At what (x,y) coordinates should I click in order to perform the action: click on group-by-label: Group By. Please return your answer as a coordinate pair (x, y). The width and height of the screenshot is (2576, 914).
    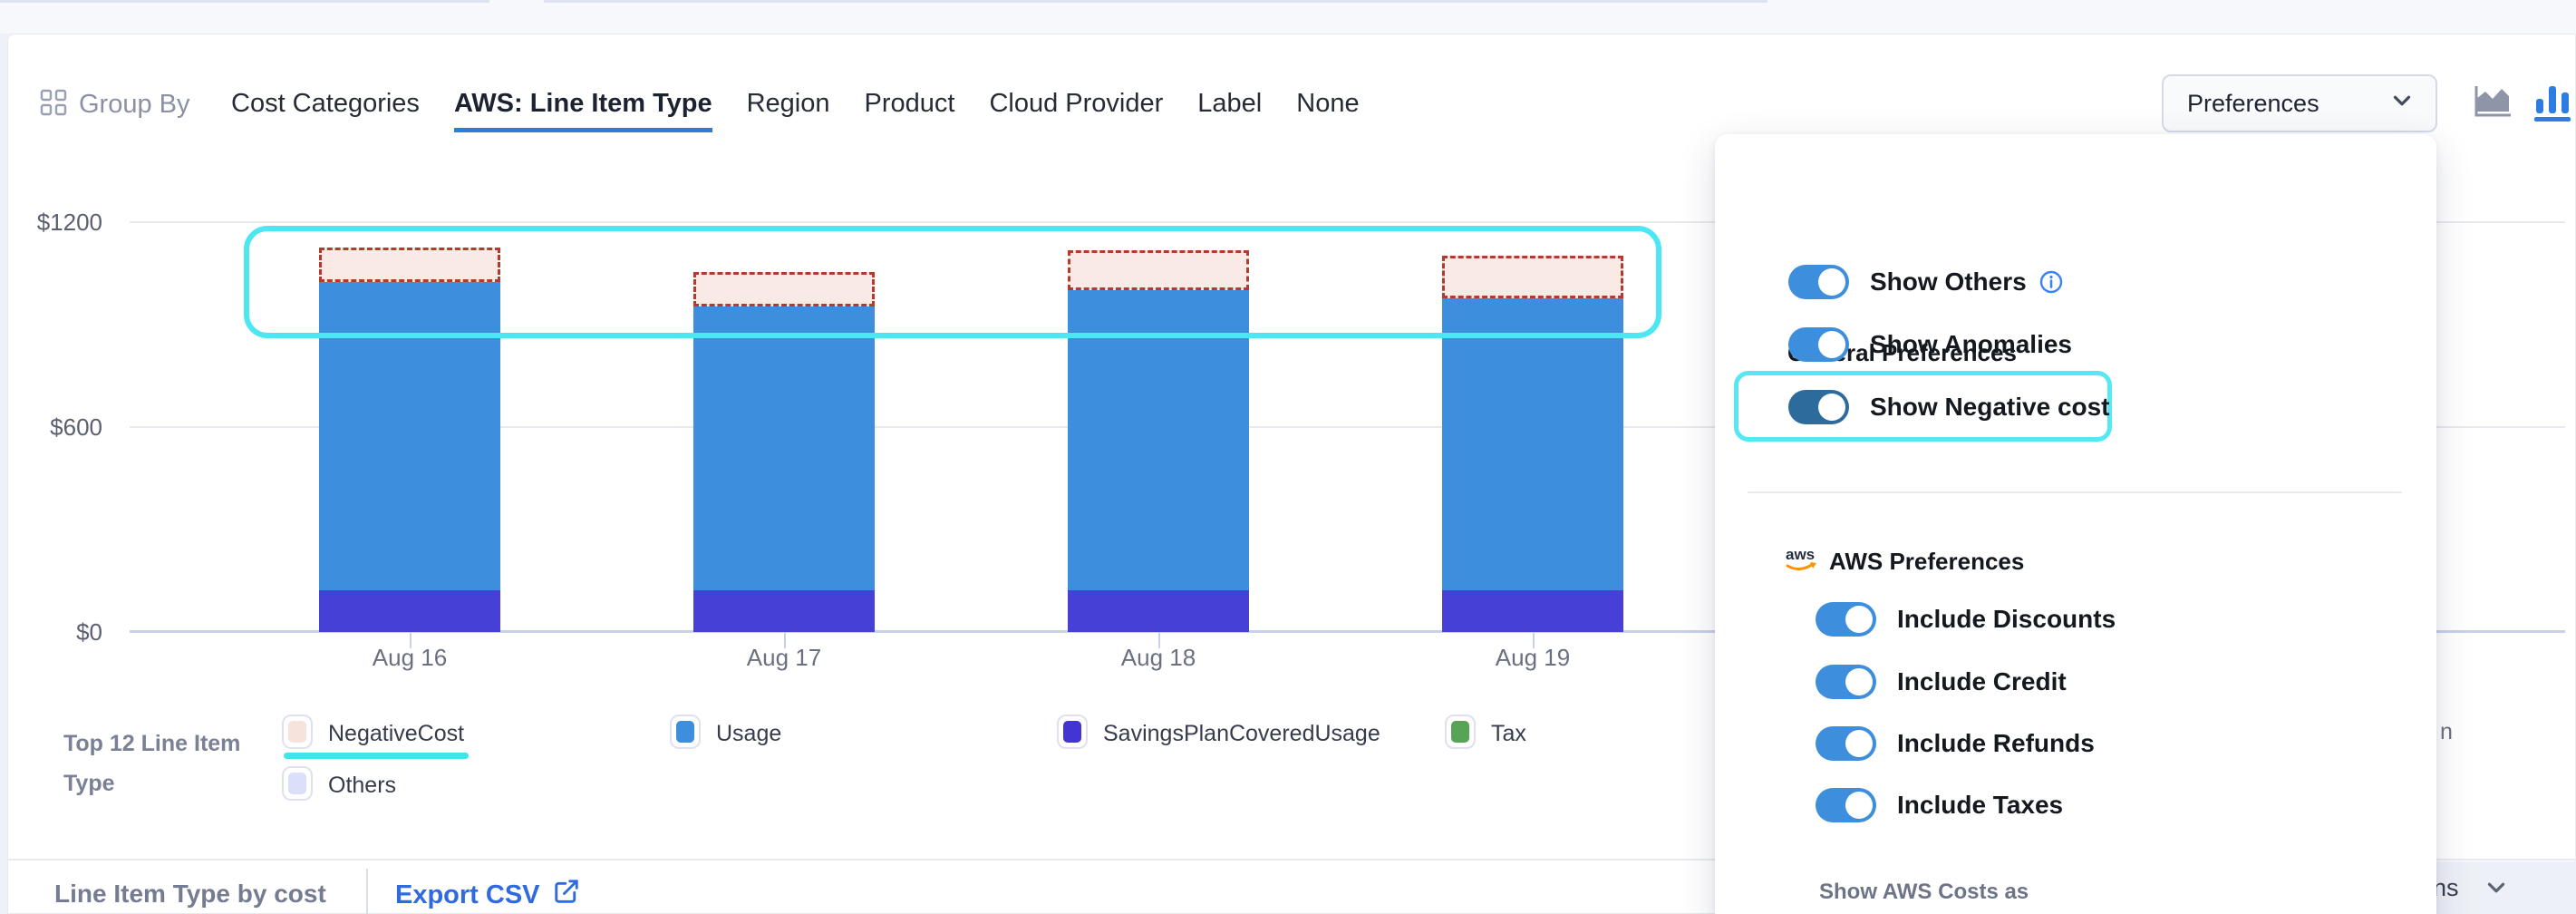
    Looking at the image, I should click on (134, 104).